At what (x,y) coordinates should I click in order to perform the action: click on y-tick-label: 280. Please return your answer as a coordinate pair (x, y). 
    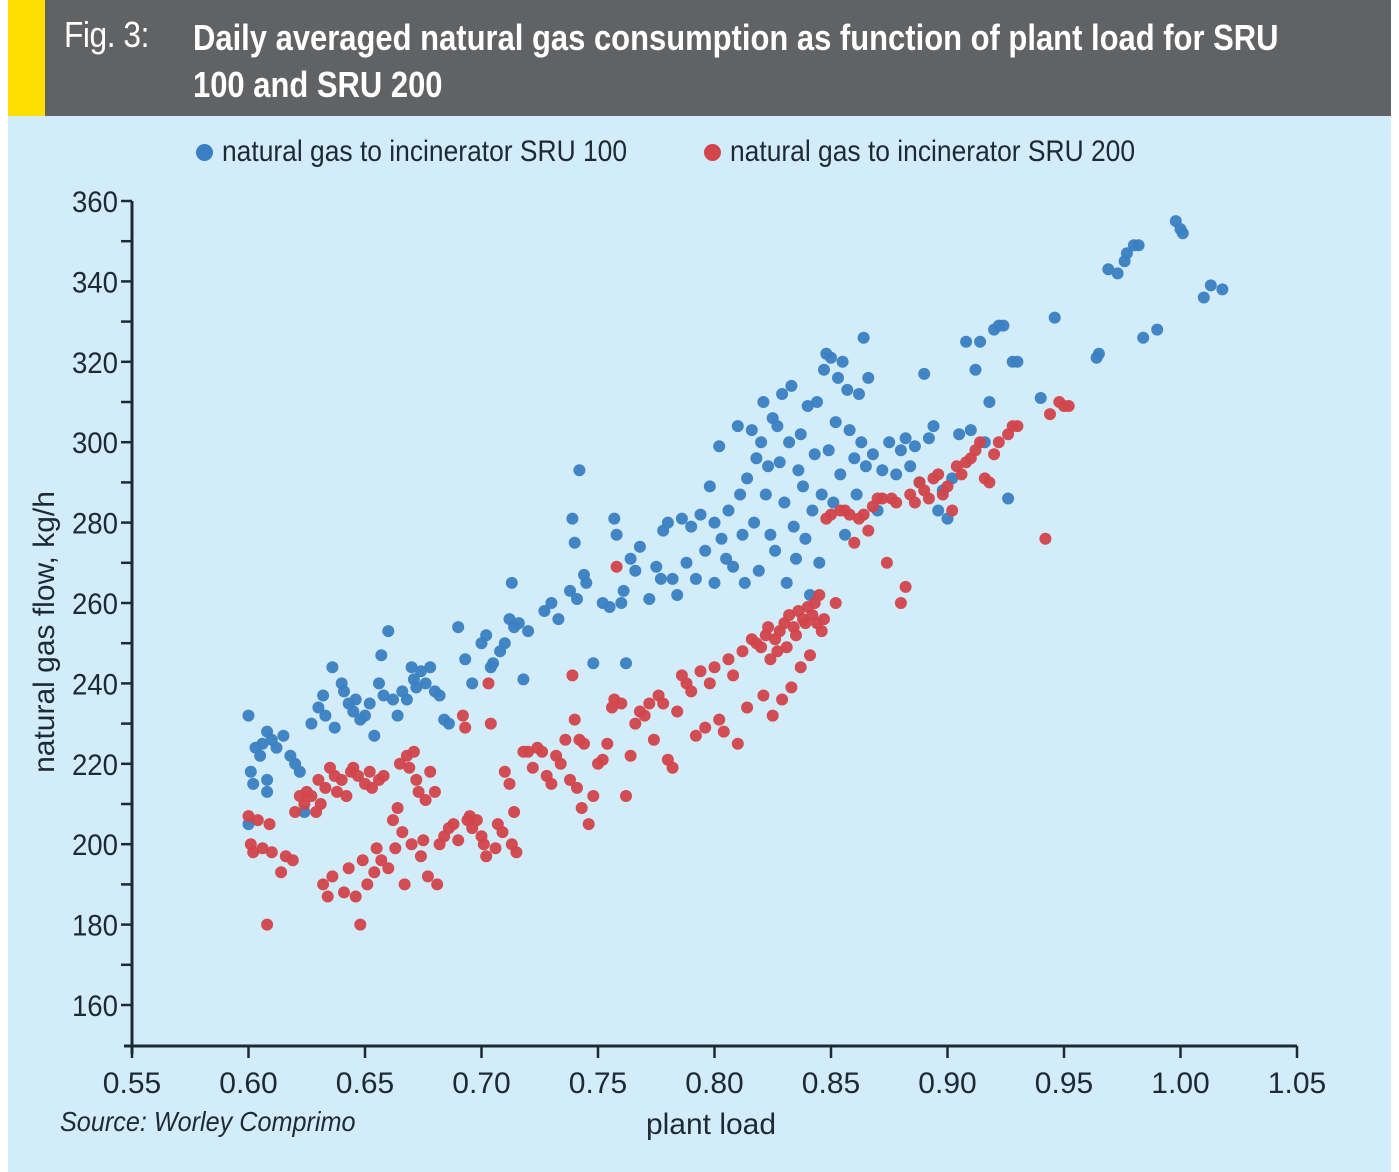
    Looking at the image, I should click on (95, 524).